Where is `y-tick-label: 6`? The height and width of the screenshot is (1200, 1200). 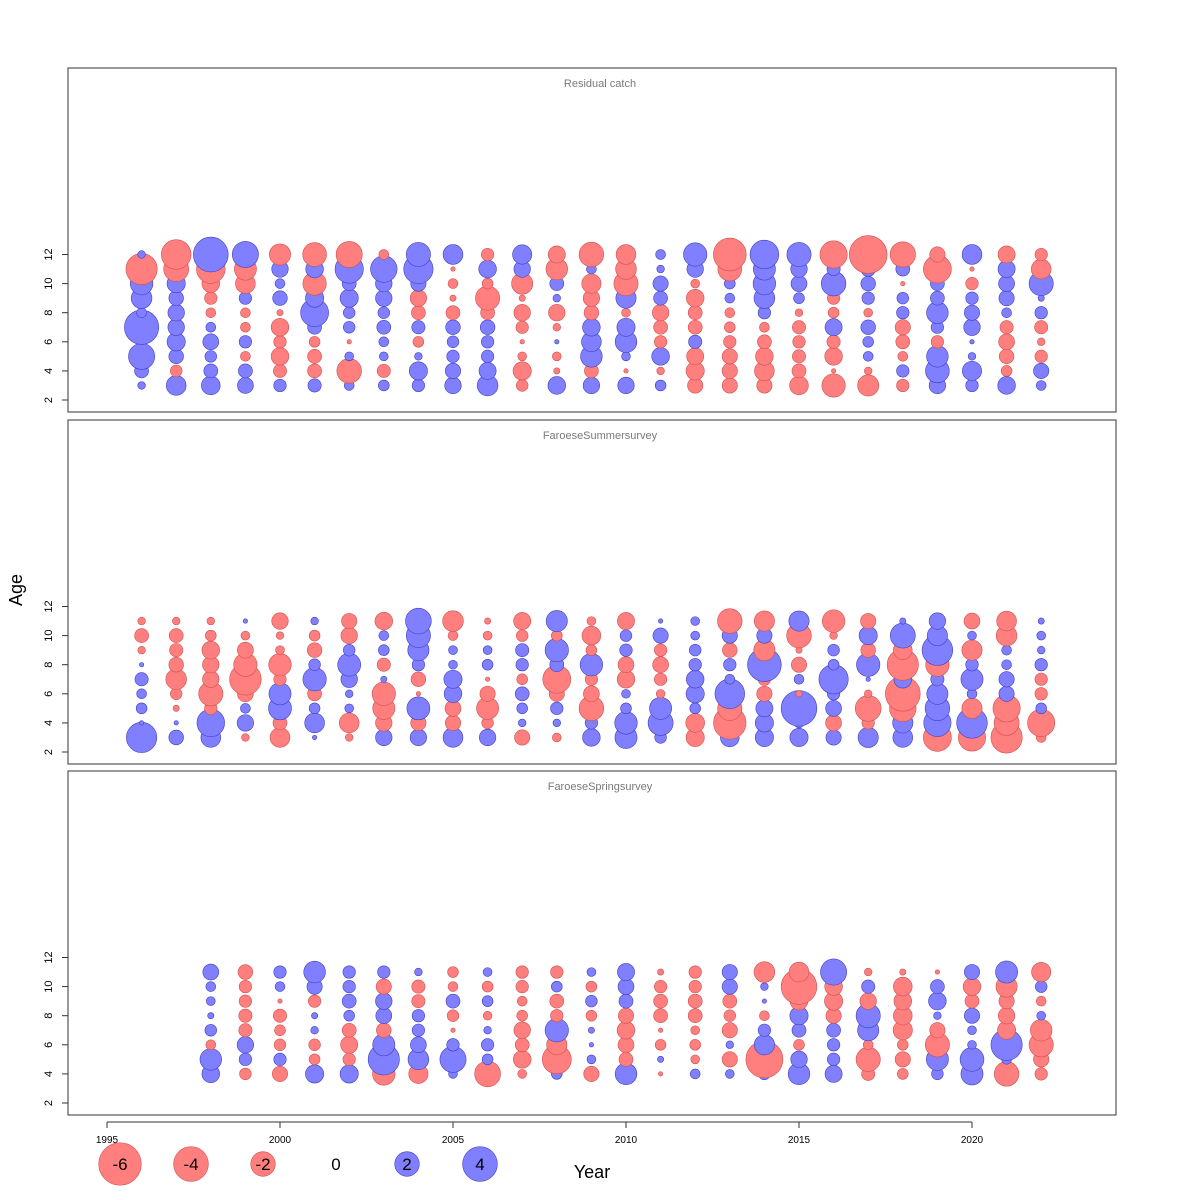
y-tick-label: 6 is located at coordinates (49, 694).